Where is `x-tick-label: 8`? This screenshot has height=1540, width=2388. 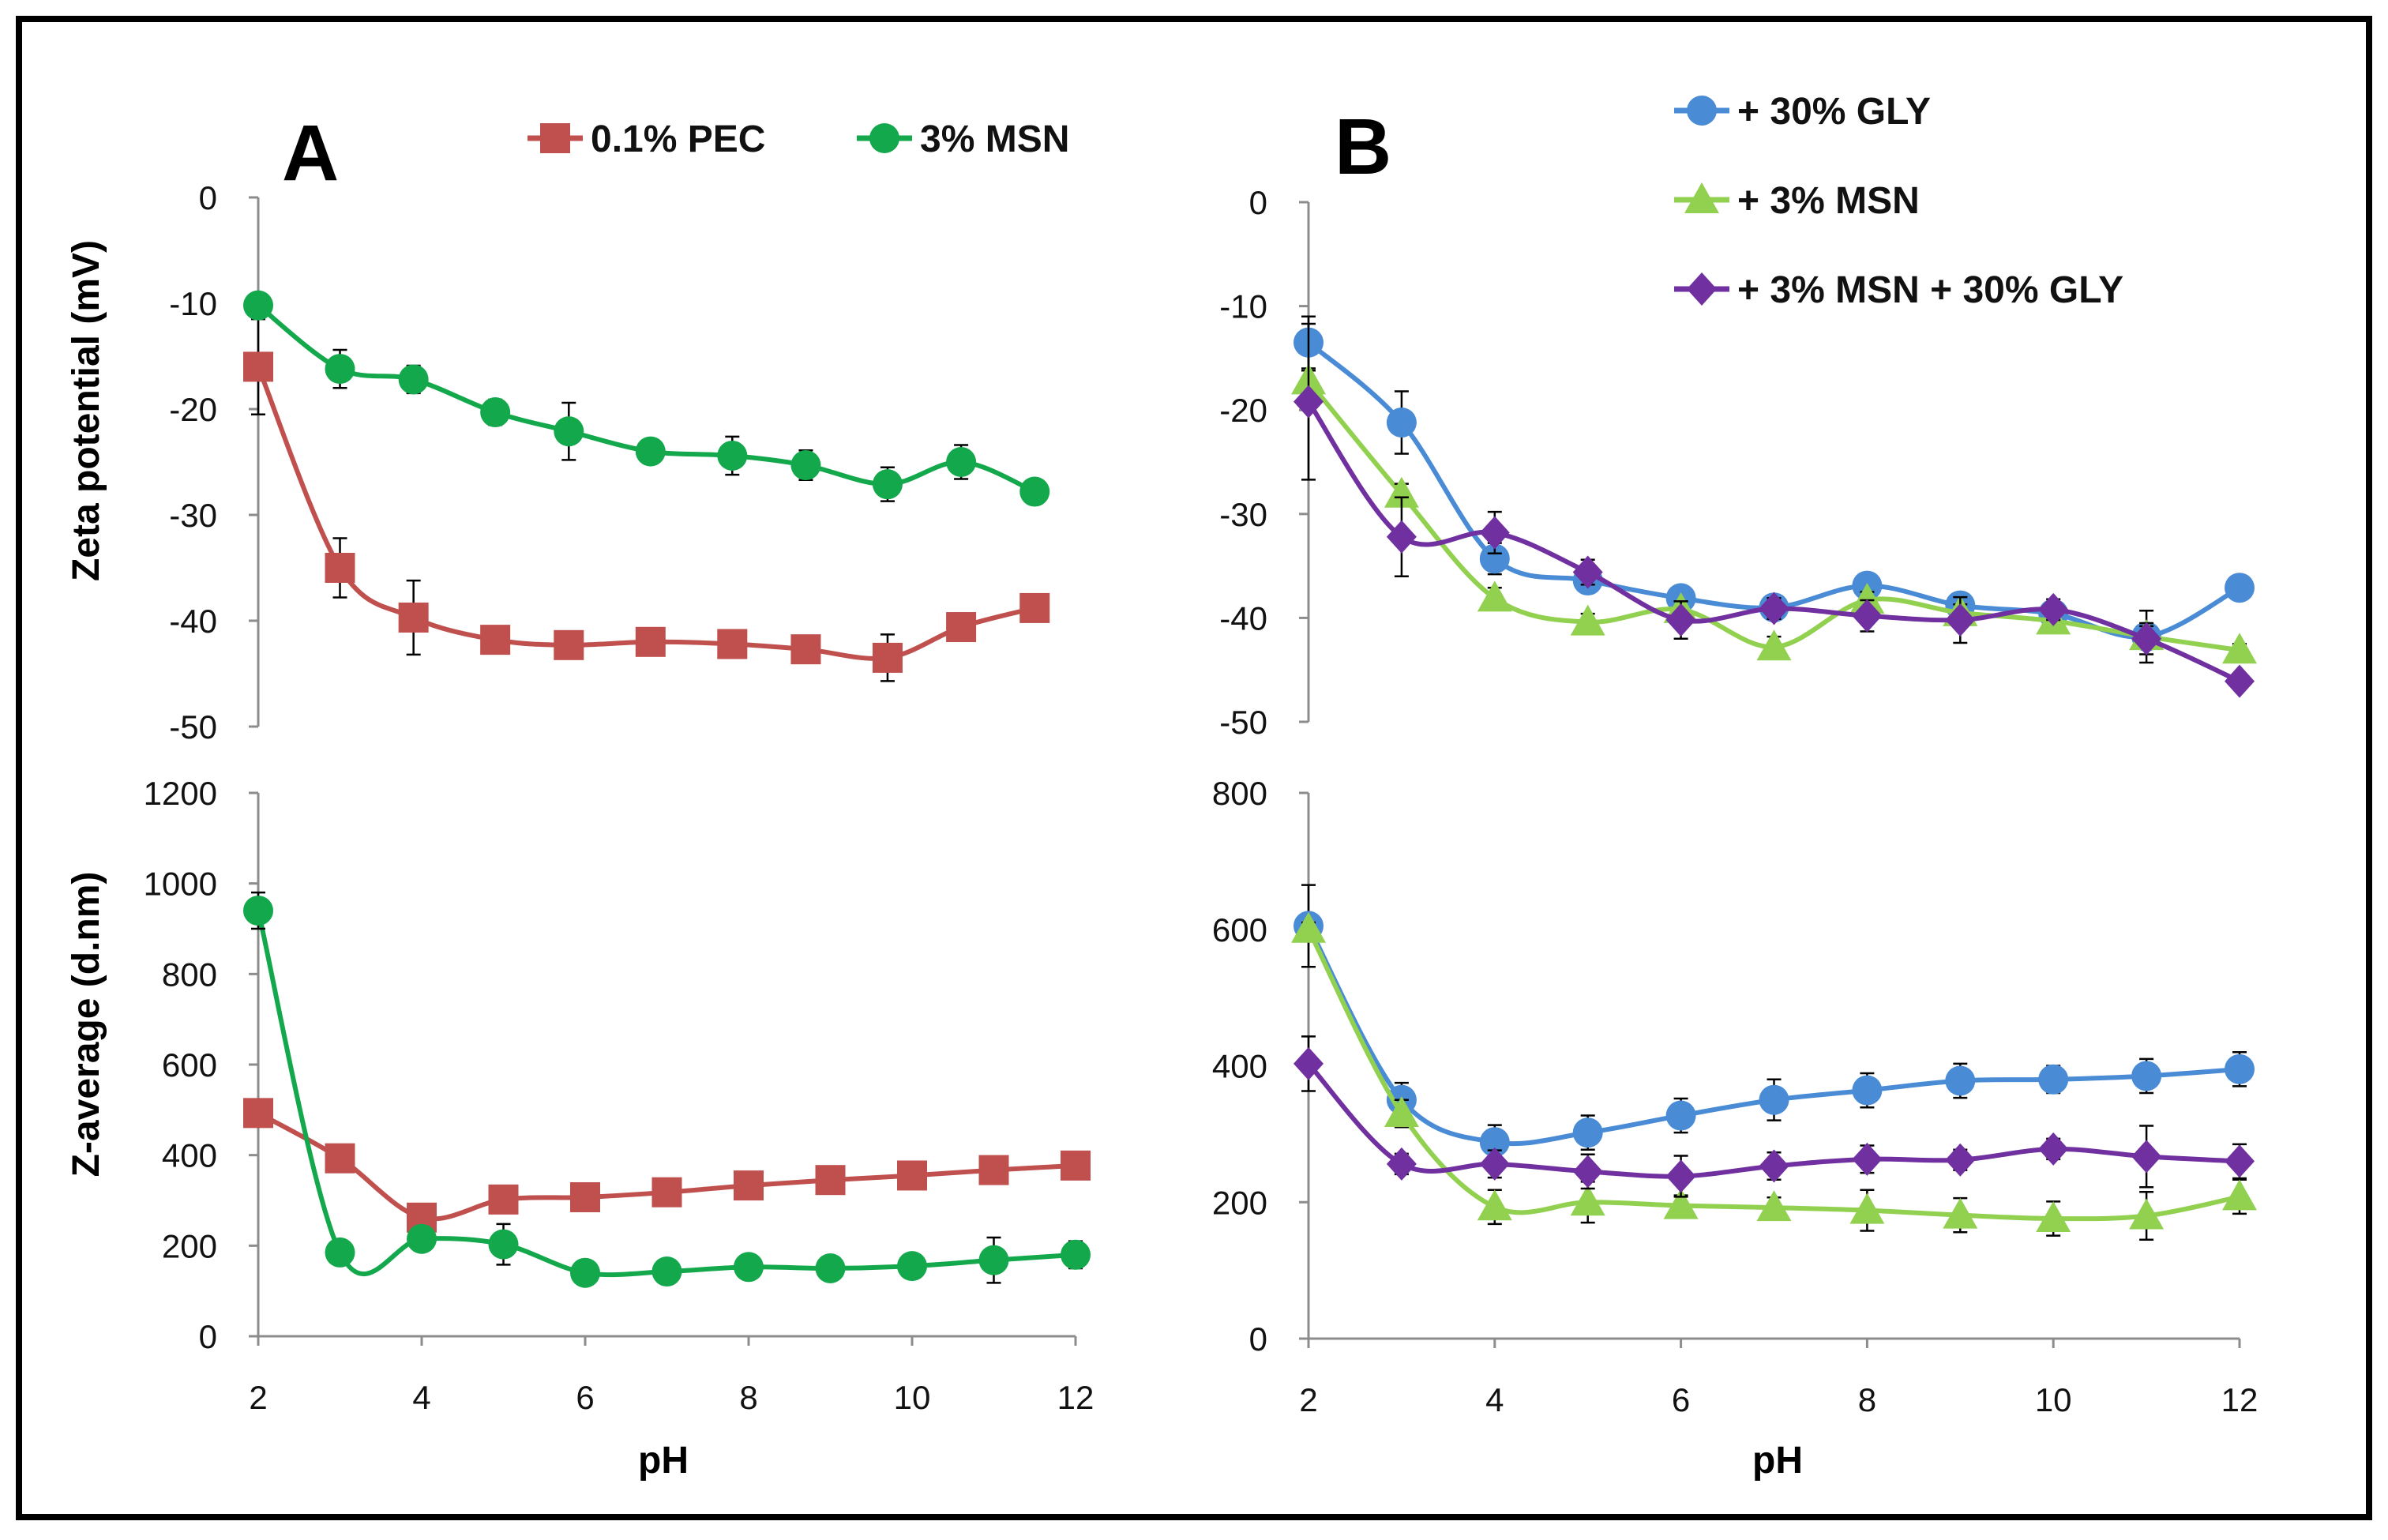
x-tick-label: 8 is located at coordinates (748, 1397).